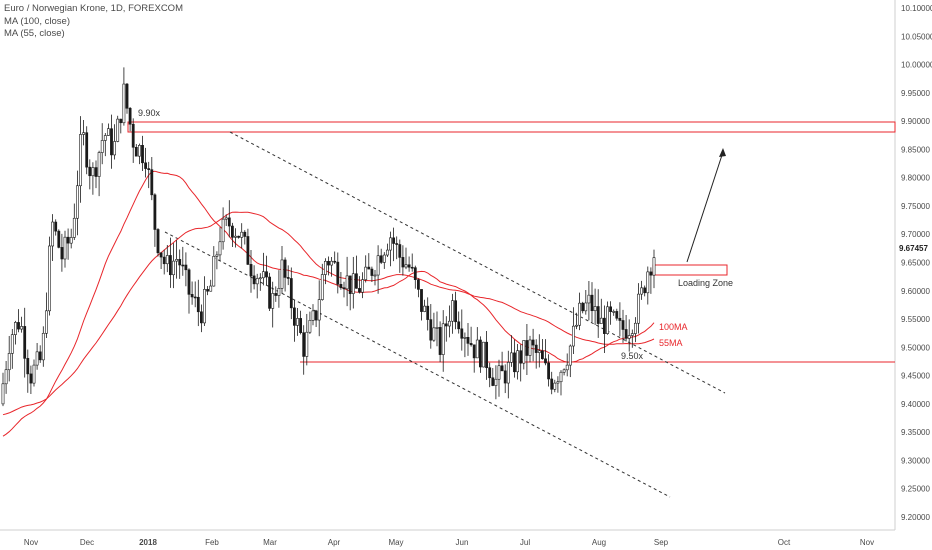 The image size is (932, 550). Describe the element at coordinates (673, 327) in the screenshot. I see `ma100-label: 100MA` at that location.